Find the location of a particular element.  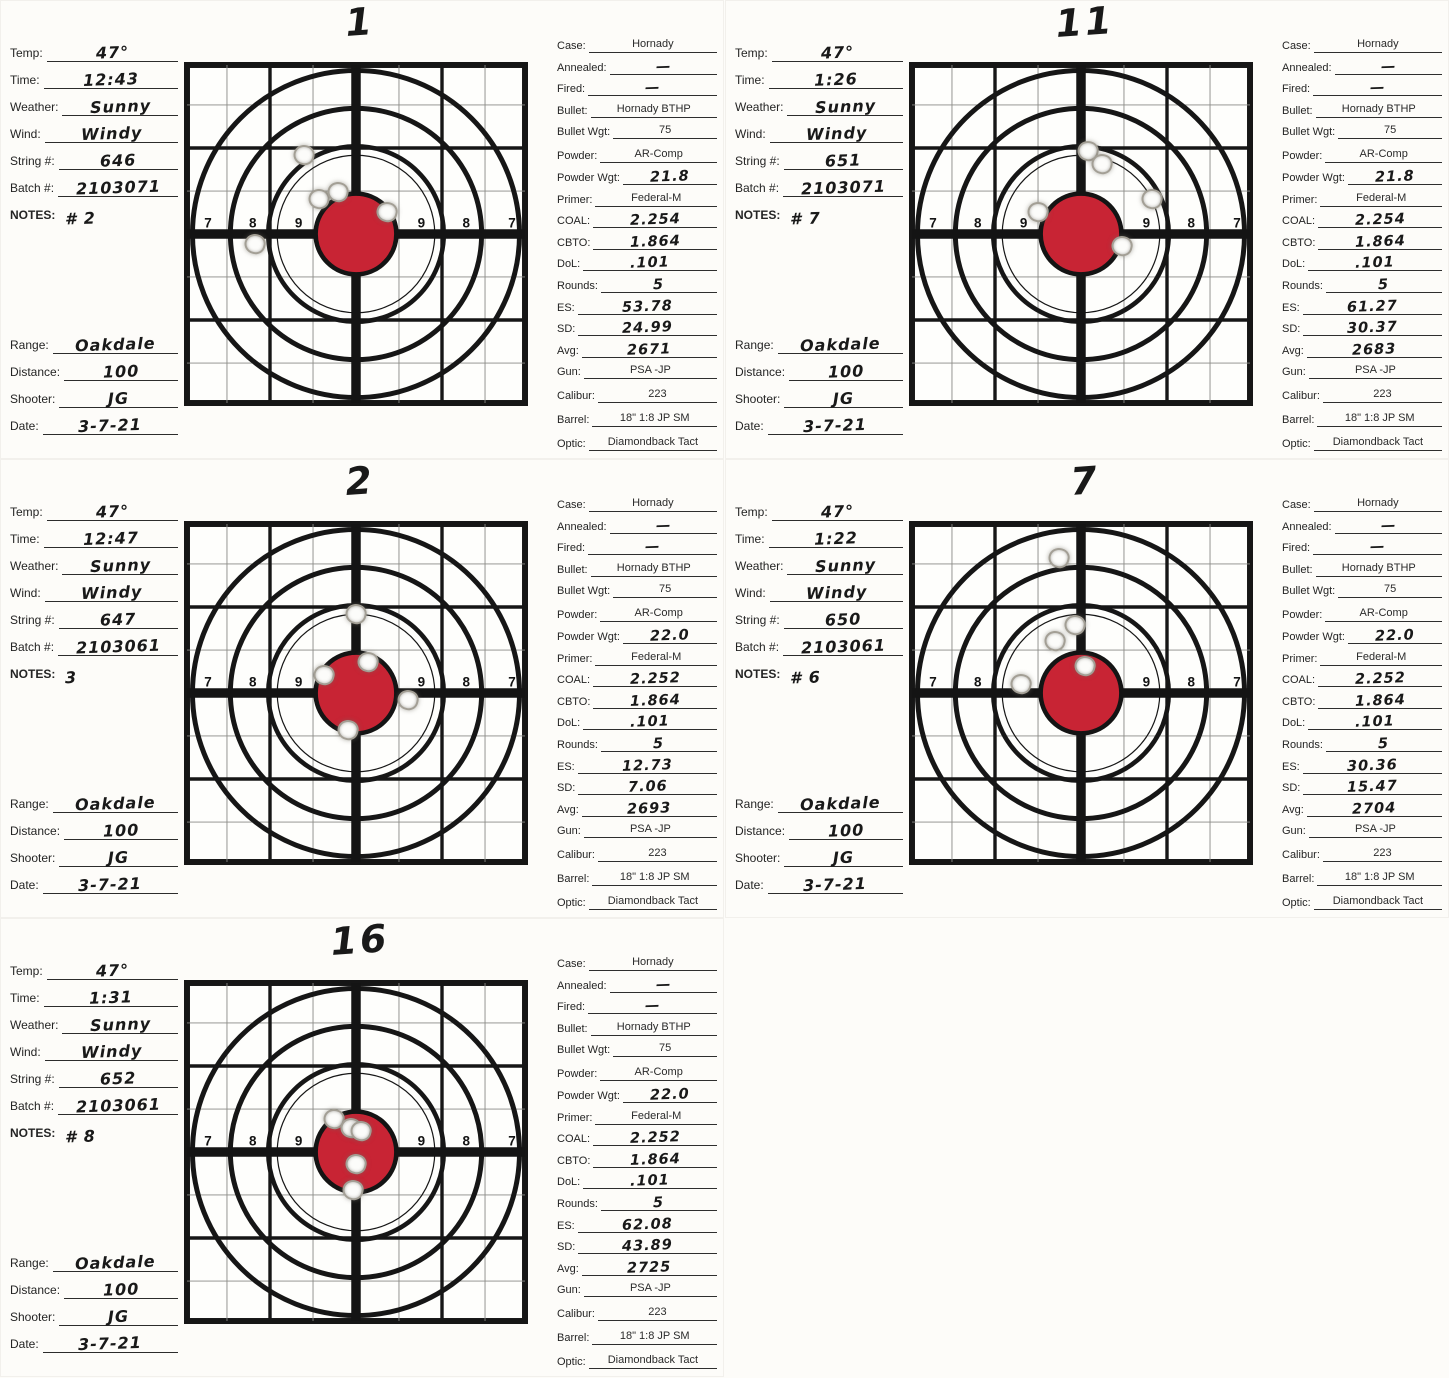

avg-underline: 2693 is located at coordinates (649, 808).